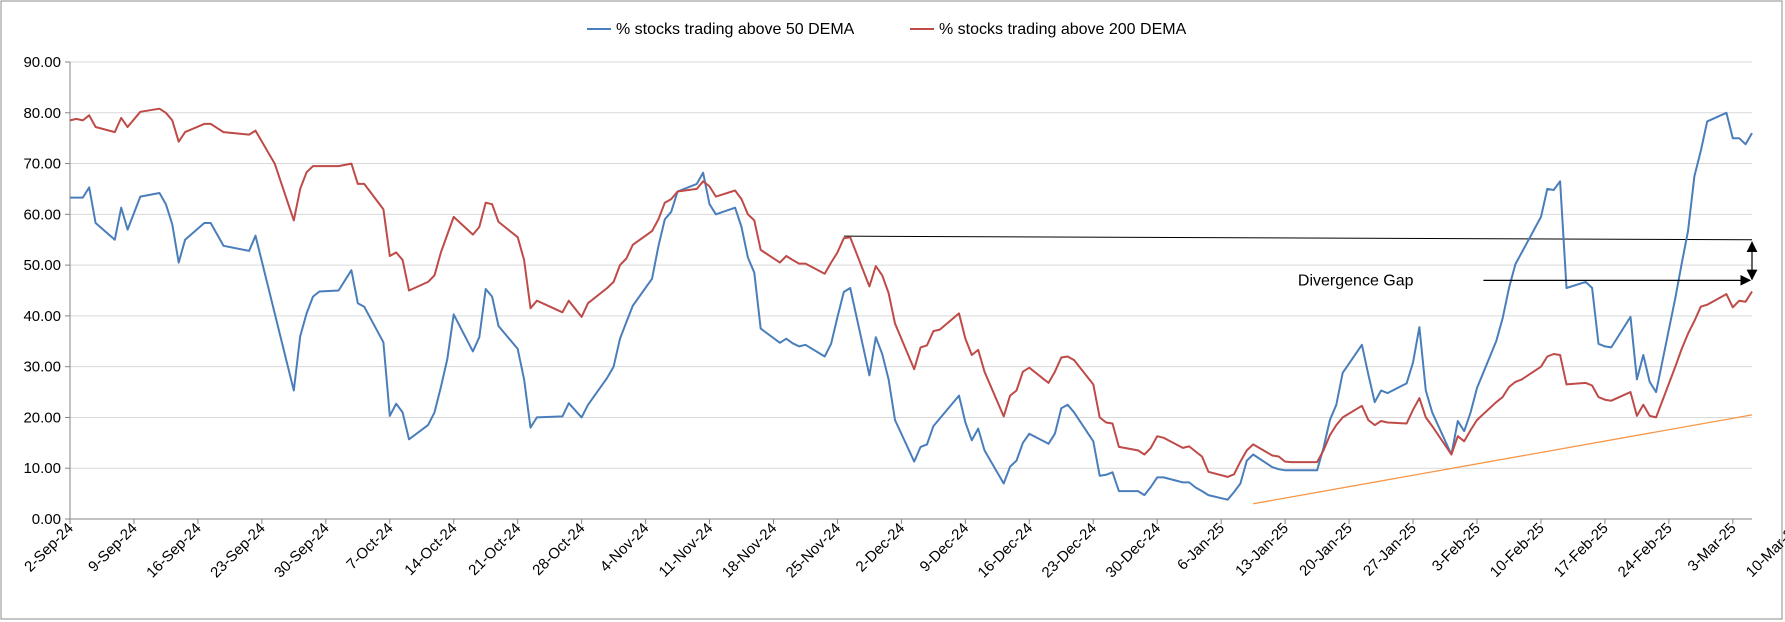 This screenshot has height=622, width=1785. I want to click on y-tick-label: 40.00, so click(42, 316).